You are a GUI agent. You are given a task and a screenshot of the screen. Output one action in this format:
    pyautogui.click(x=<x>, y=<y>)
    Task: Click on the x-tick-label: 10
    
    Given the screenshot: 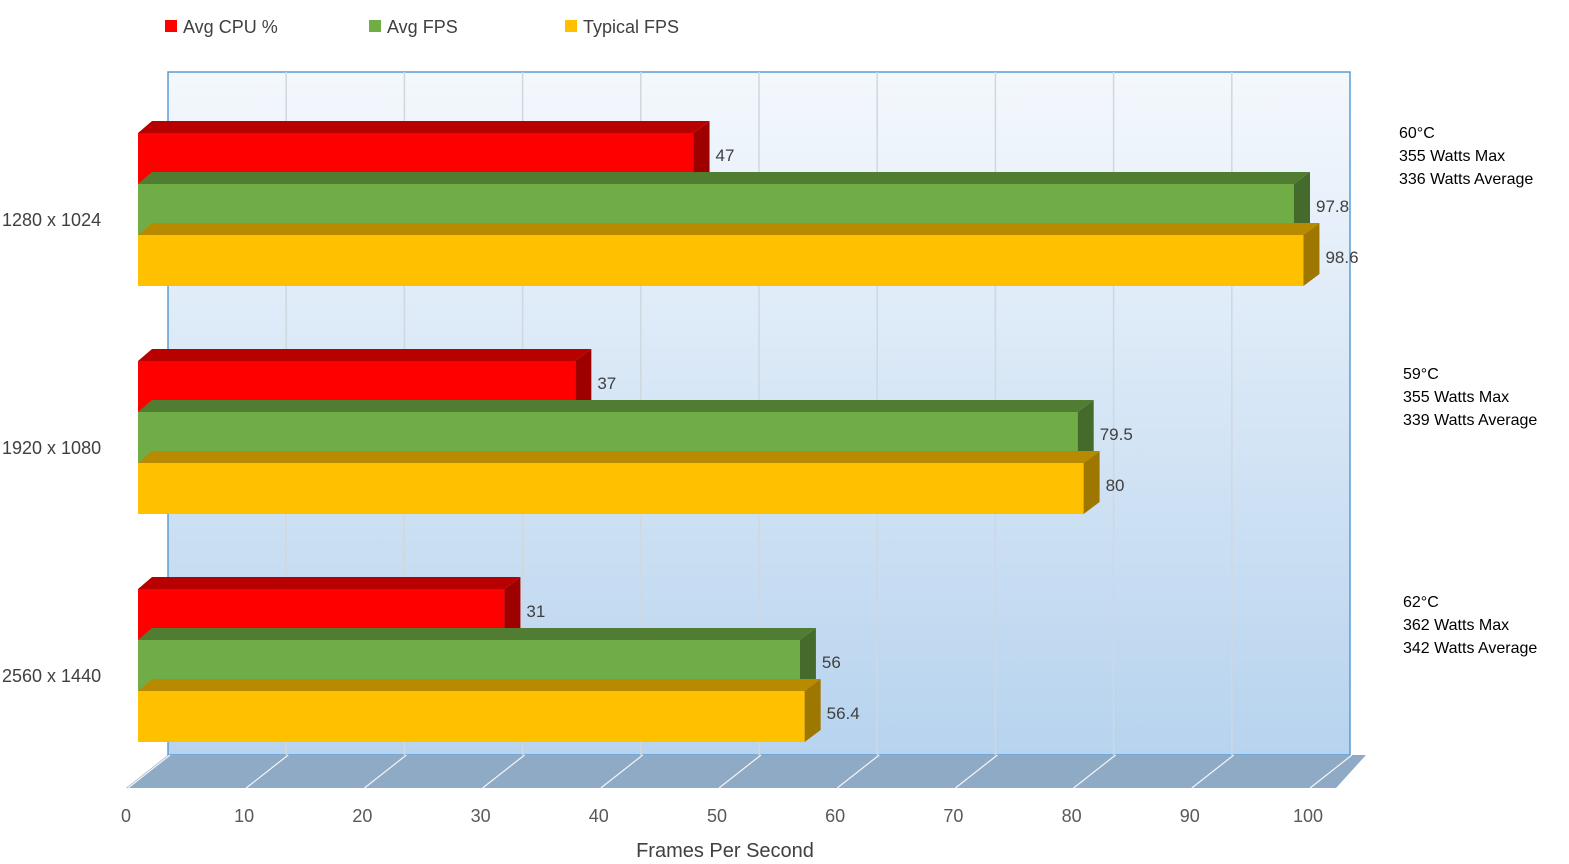 What is the action you would take?
    pyautogui.click(x=244, y=816)
    